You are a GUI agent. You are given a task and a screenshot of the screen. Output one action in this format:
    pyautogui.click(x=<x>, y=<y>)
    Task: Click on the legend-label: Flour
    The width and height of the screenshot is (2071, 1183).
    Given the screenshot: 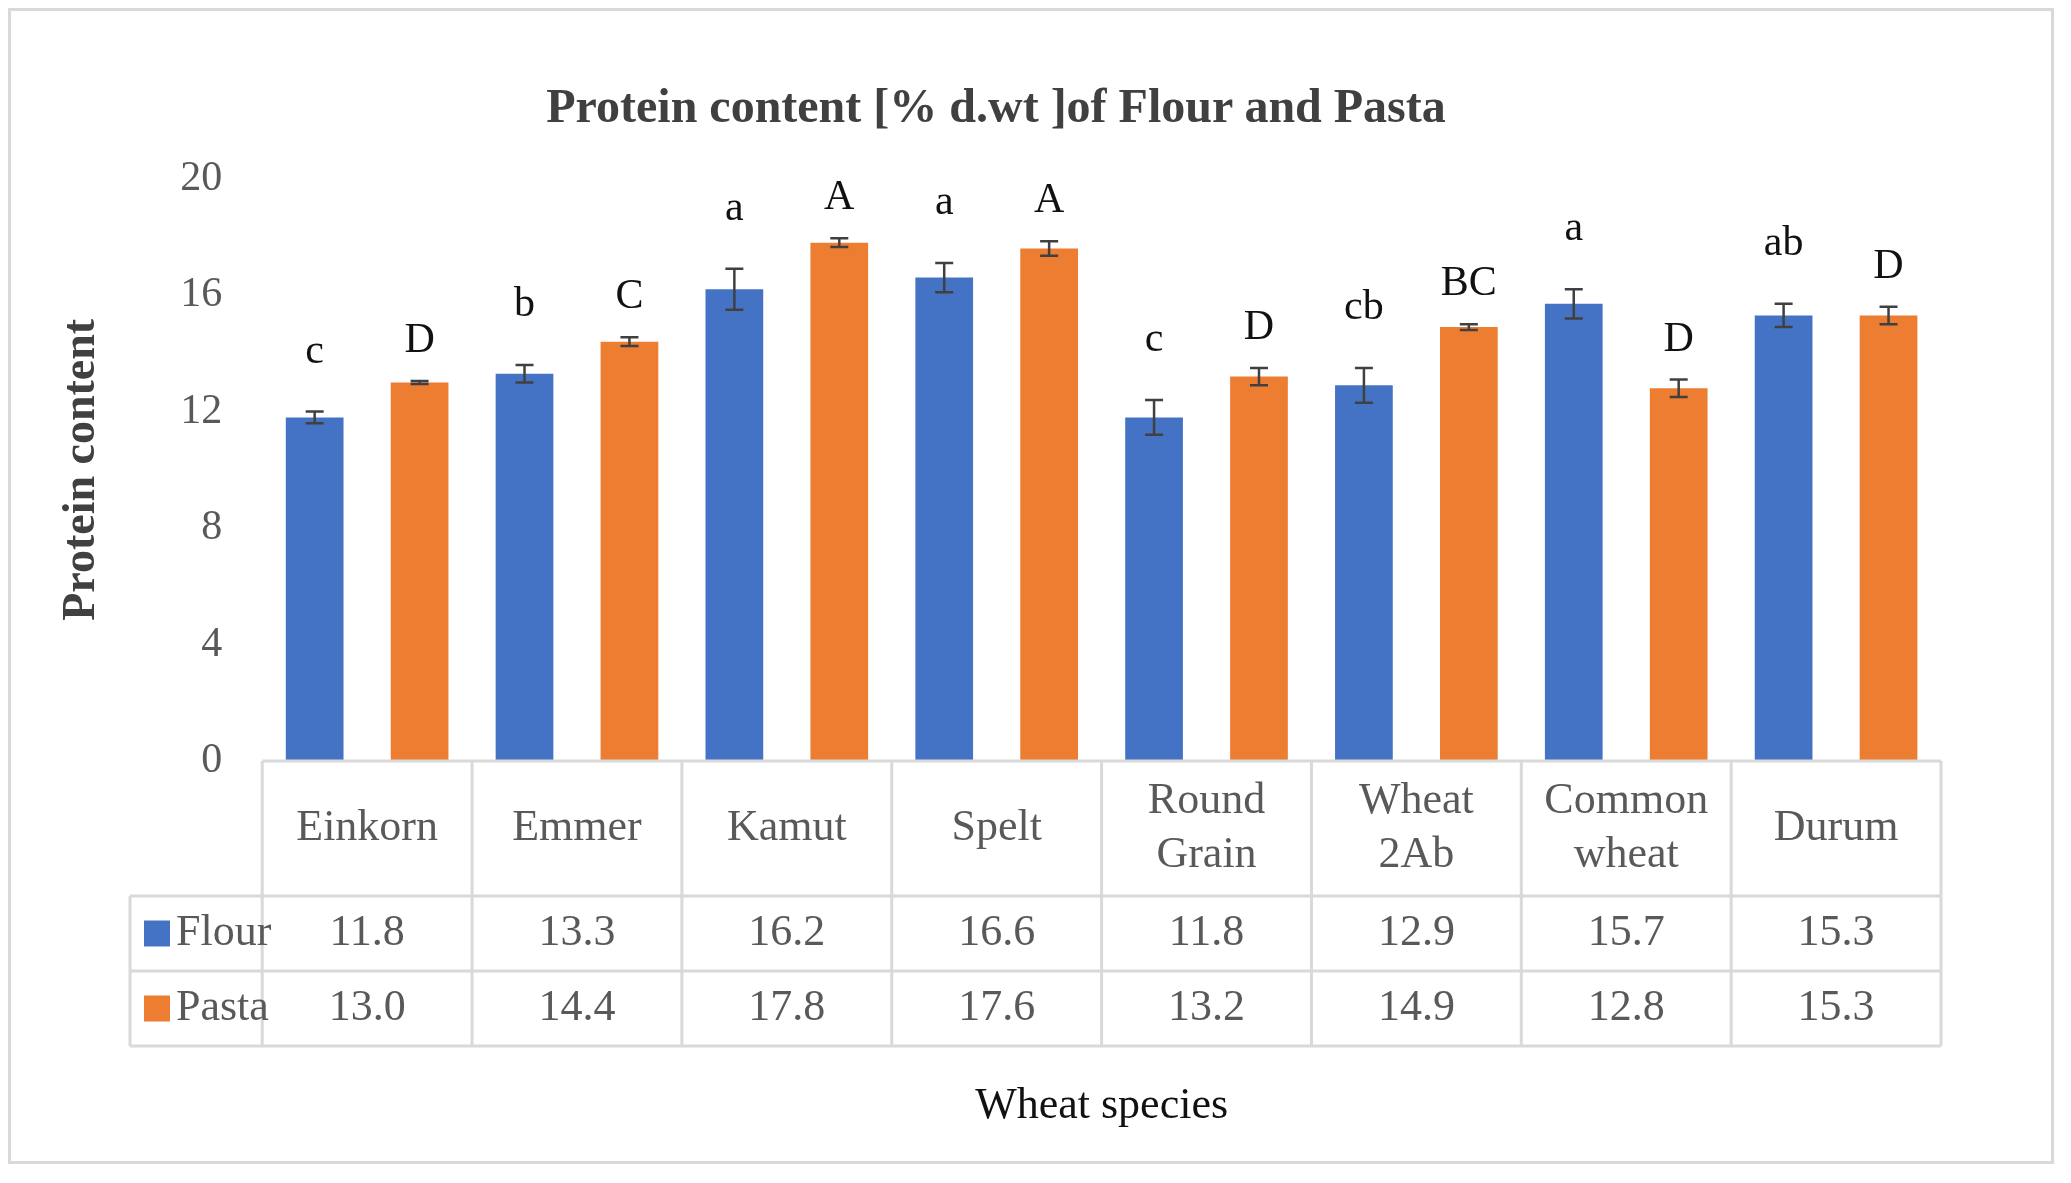 What is the action you would take?
    pyautogui.click(x=224, y=931)
    